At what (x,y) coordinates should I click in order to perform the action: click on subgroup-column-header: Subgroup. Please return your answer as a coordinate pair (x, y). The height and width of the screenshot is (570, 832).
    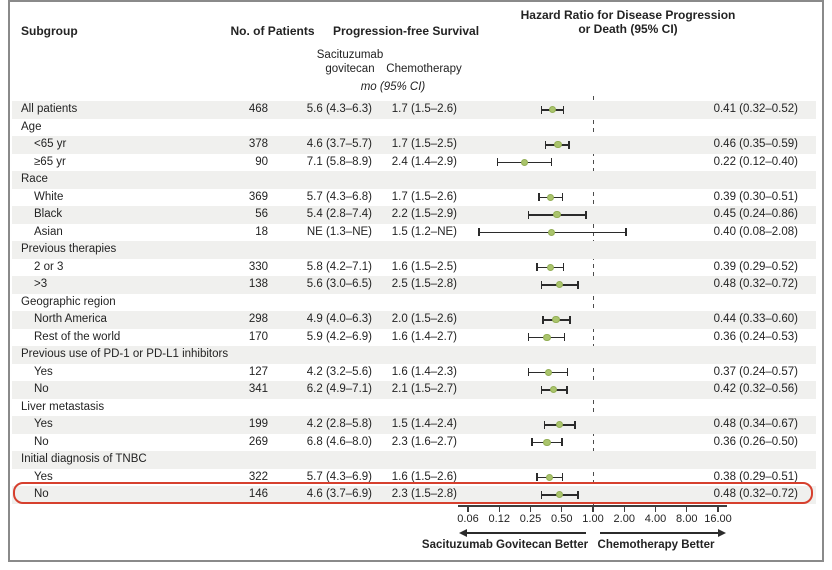
    Looking at the image, I should click on (49, 31).